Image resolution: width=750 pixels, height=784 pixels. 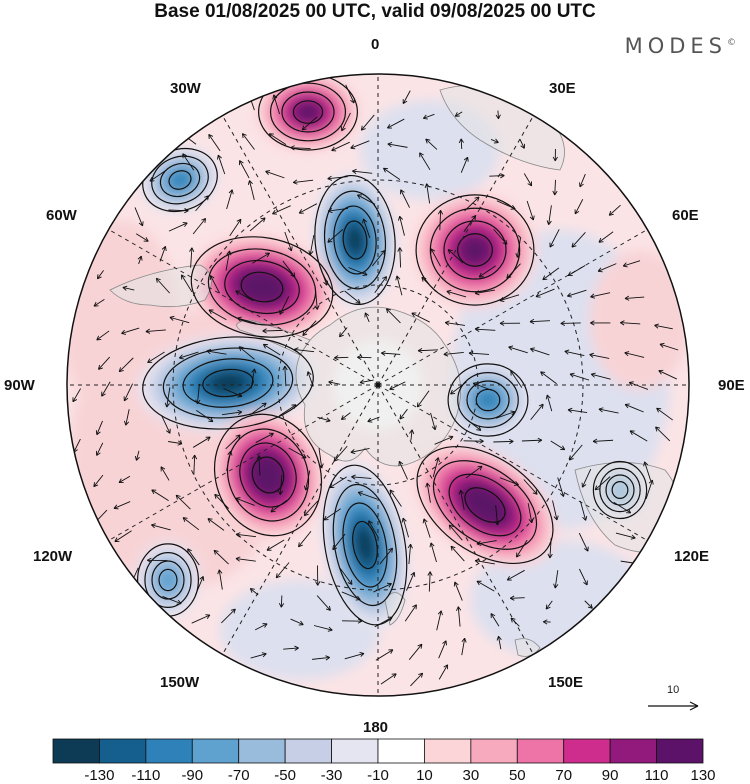 I want to click on colorbar-tick-label: 70, so click(x=563, y=775).